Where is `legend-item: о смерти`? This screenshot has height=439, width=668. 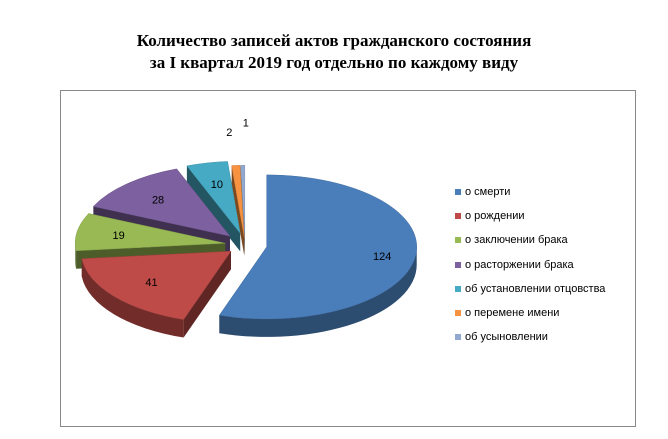 legend-item: о смерти is located at coordinates (530, 192).